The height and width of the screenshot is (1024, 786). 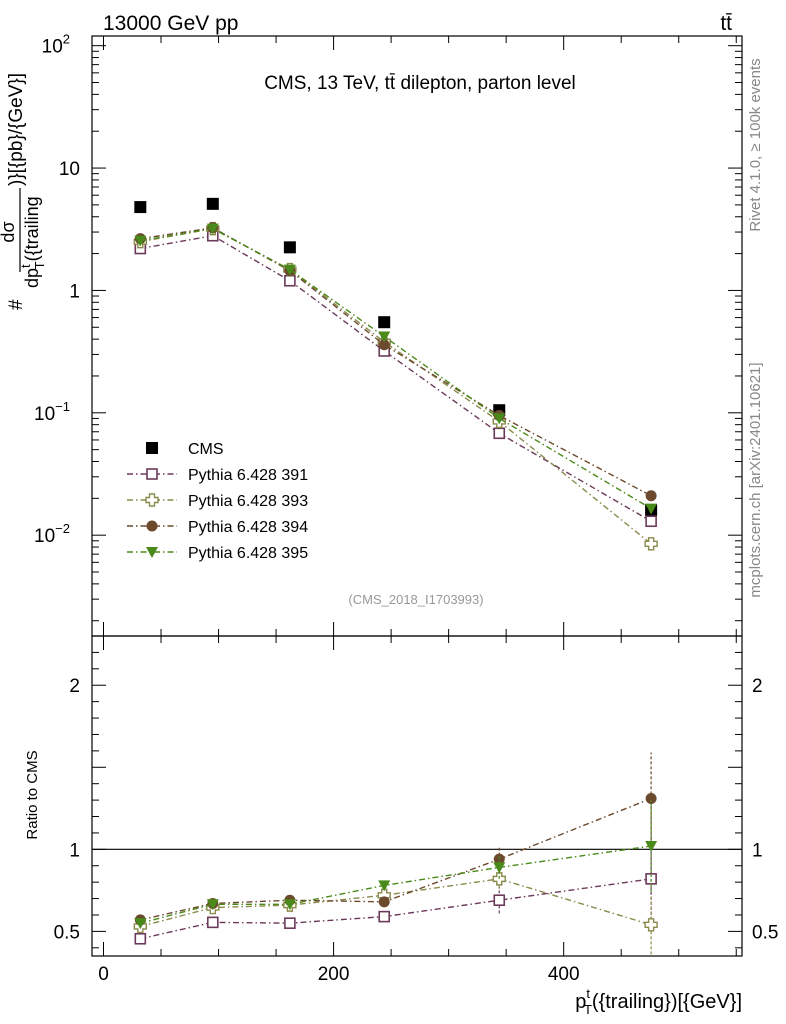 What do you see at coordinates (658, 1001) in the screenshot?
I see `x-axis-label: pt T({trailing})[{GeV}]` at bounding box center [658, 1001].